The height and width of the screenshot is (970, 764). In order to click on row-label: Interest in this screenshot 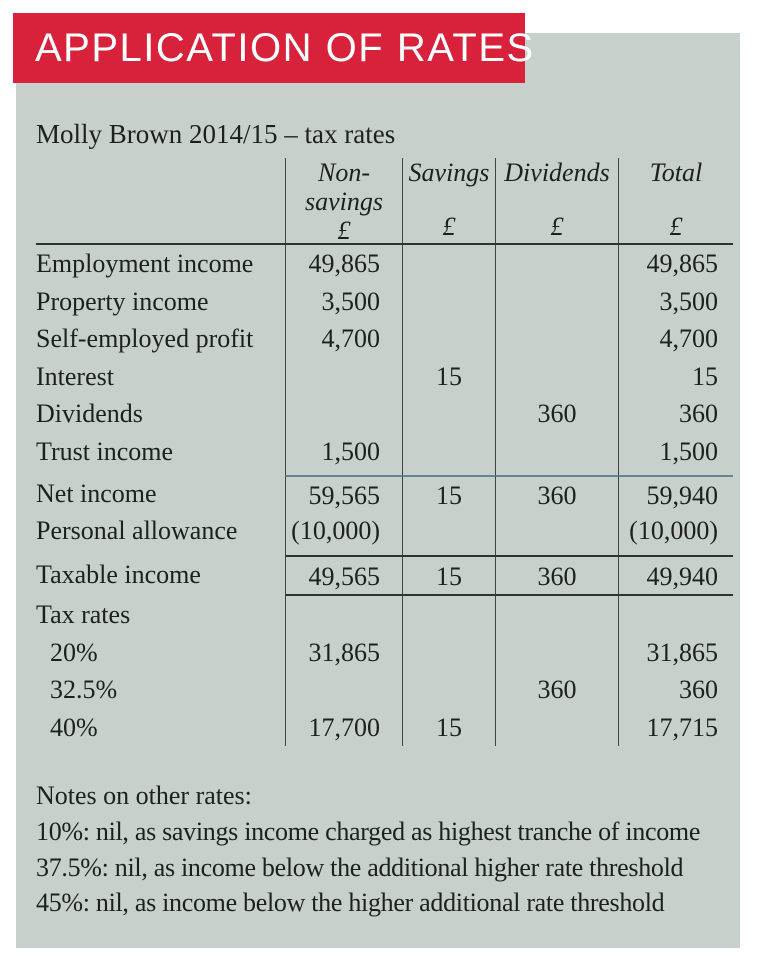, I will do `click(75, 376)`.